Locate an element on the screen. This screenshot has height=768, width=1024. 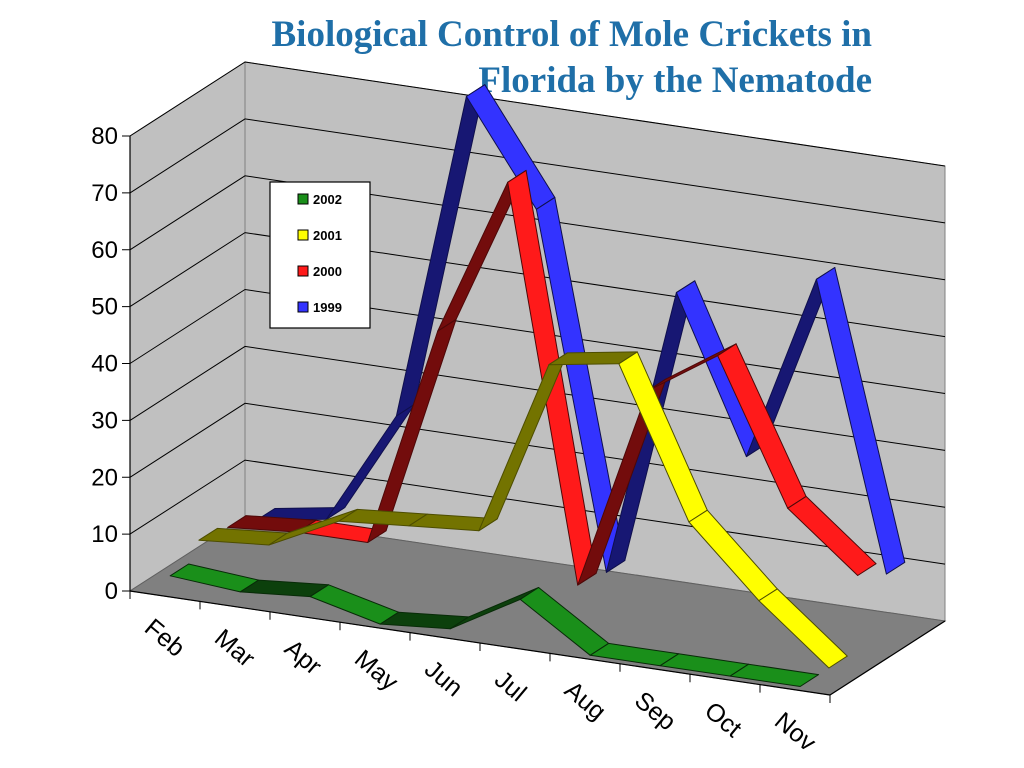
y-tick-label: 10 is located at coordinates (104, 534).